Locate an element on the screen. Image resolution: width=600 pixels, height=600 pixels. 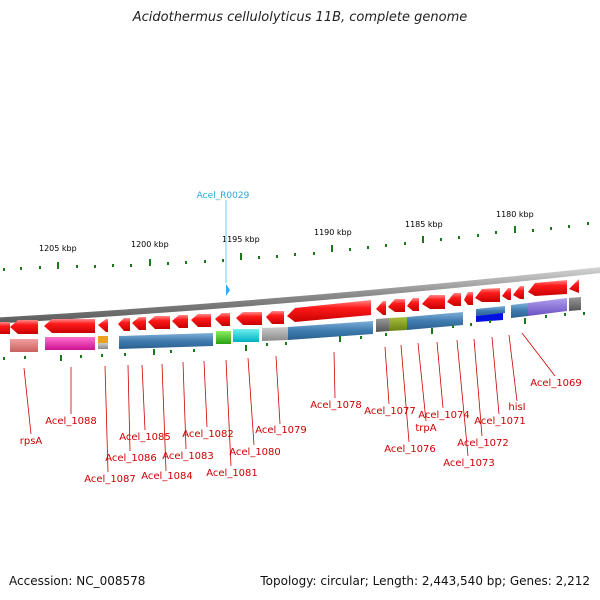
gene-label-1086: Acel_1086 is located at coordinates (131, 458).